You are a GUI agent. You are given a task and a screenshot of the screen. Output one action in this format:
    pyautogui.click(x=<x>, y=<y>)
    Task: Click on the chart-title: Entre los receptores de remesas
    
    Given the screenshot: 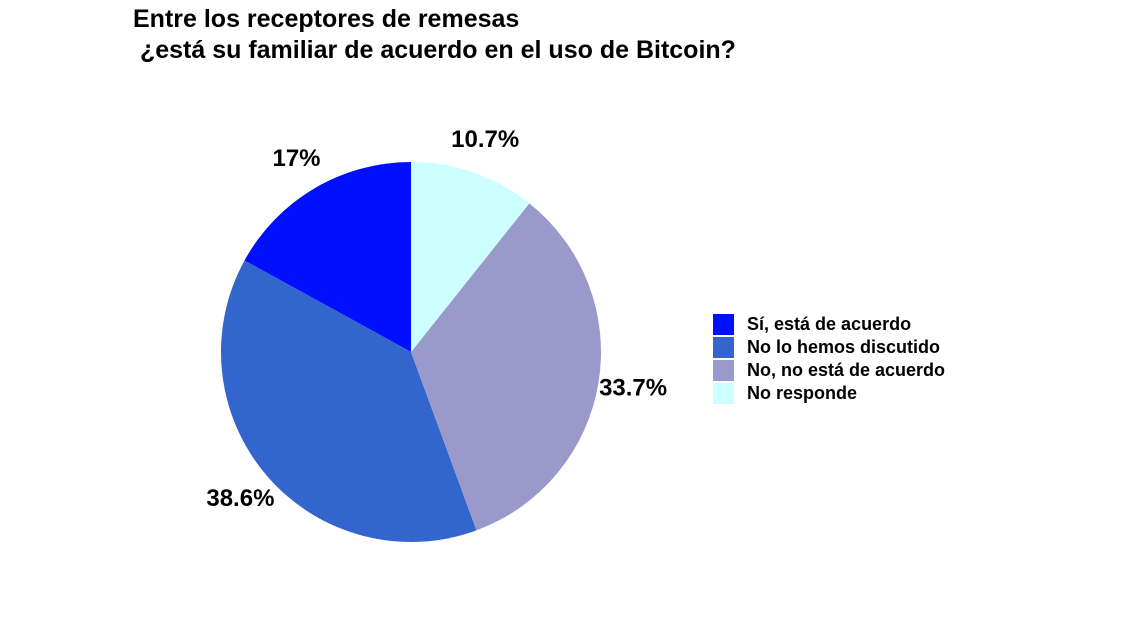 What is the action you would take?
    pyautogui.click(x=326, y=19)
    